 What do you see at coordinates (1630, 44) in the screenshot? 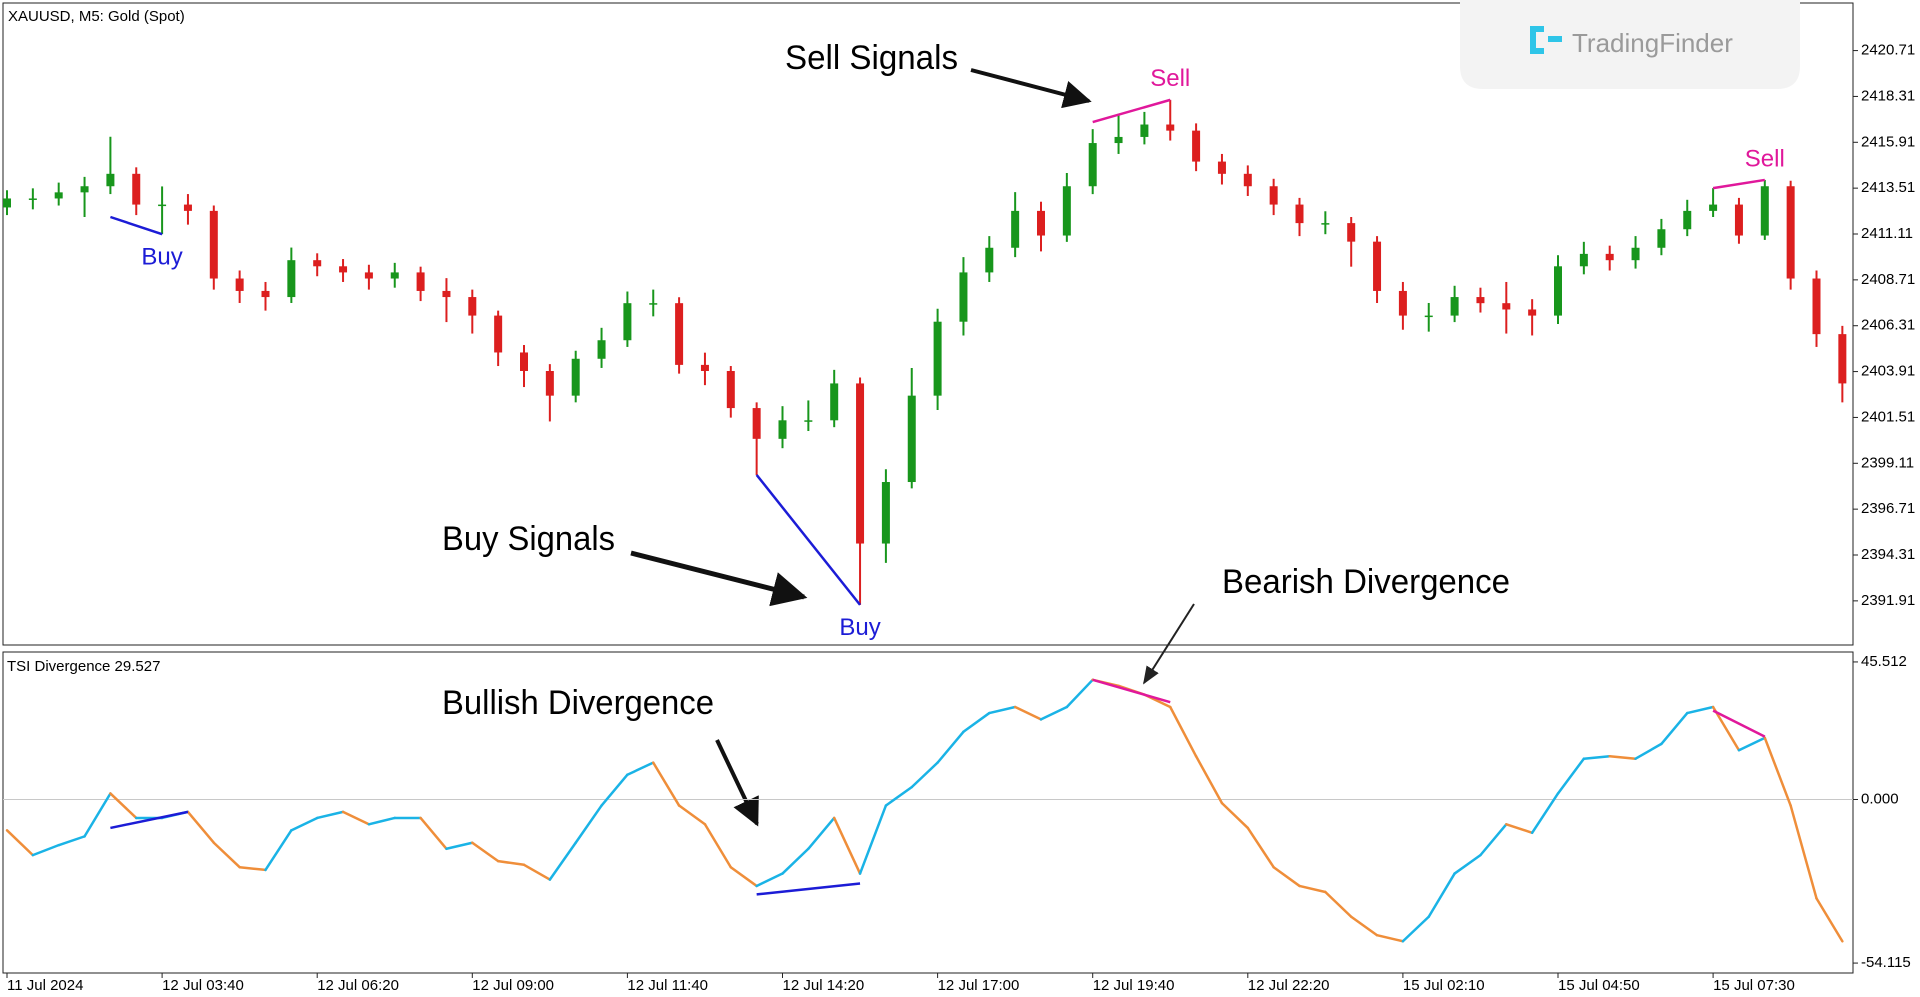
I see `watermark-box` at bounding box center [1630, 44].